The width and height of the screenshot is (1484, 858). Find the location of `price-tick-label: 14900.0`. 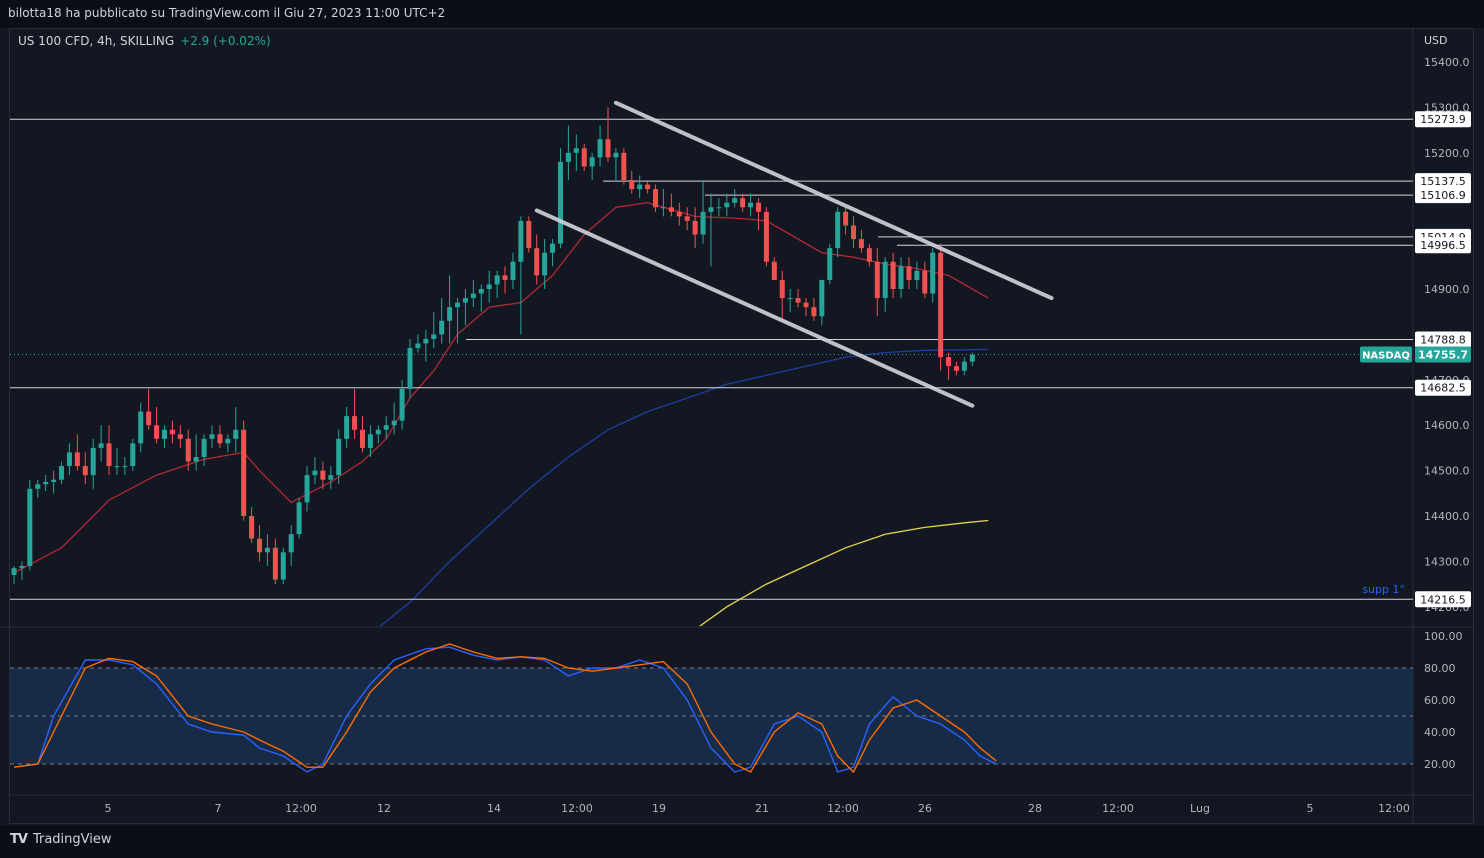

price-tick-label: 14900.0 is located at coordinates (1447, 289).